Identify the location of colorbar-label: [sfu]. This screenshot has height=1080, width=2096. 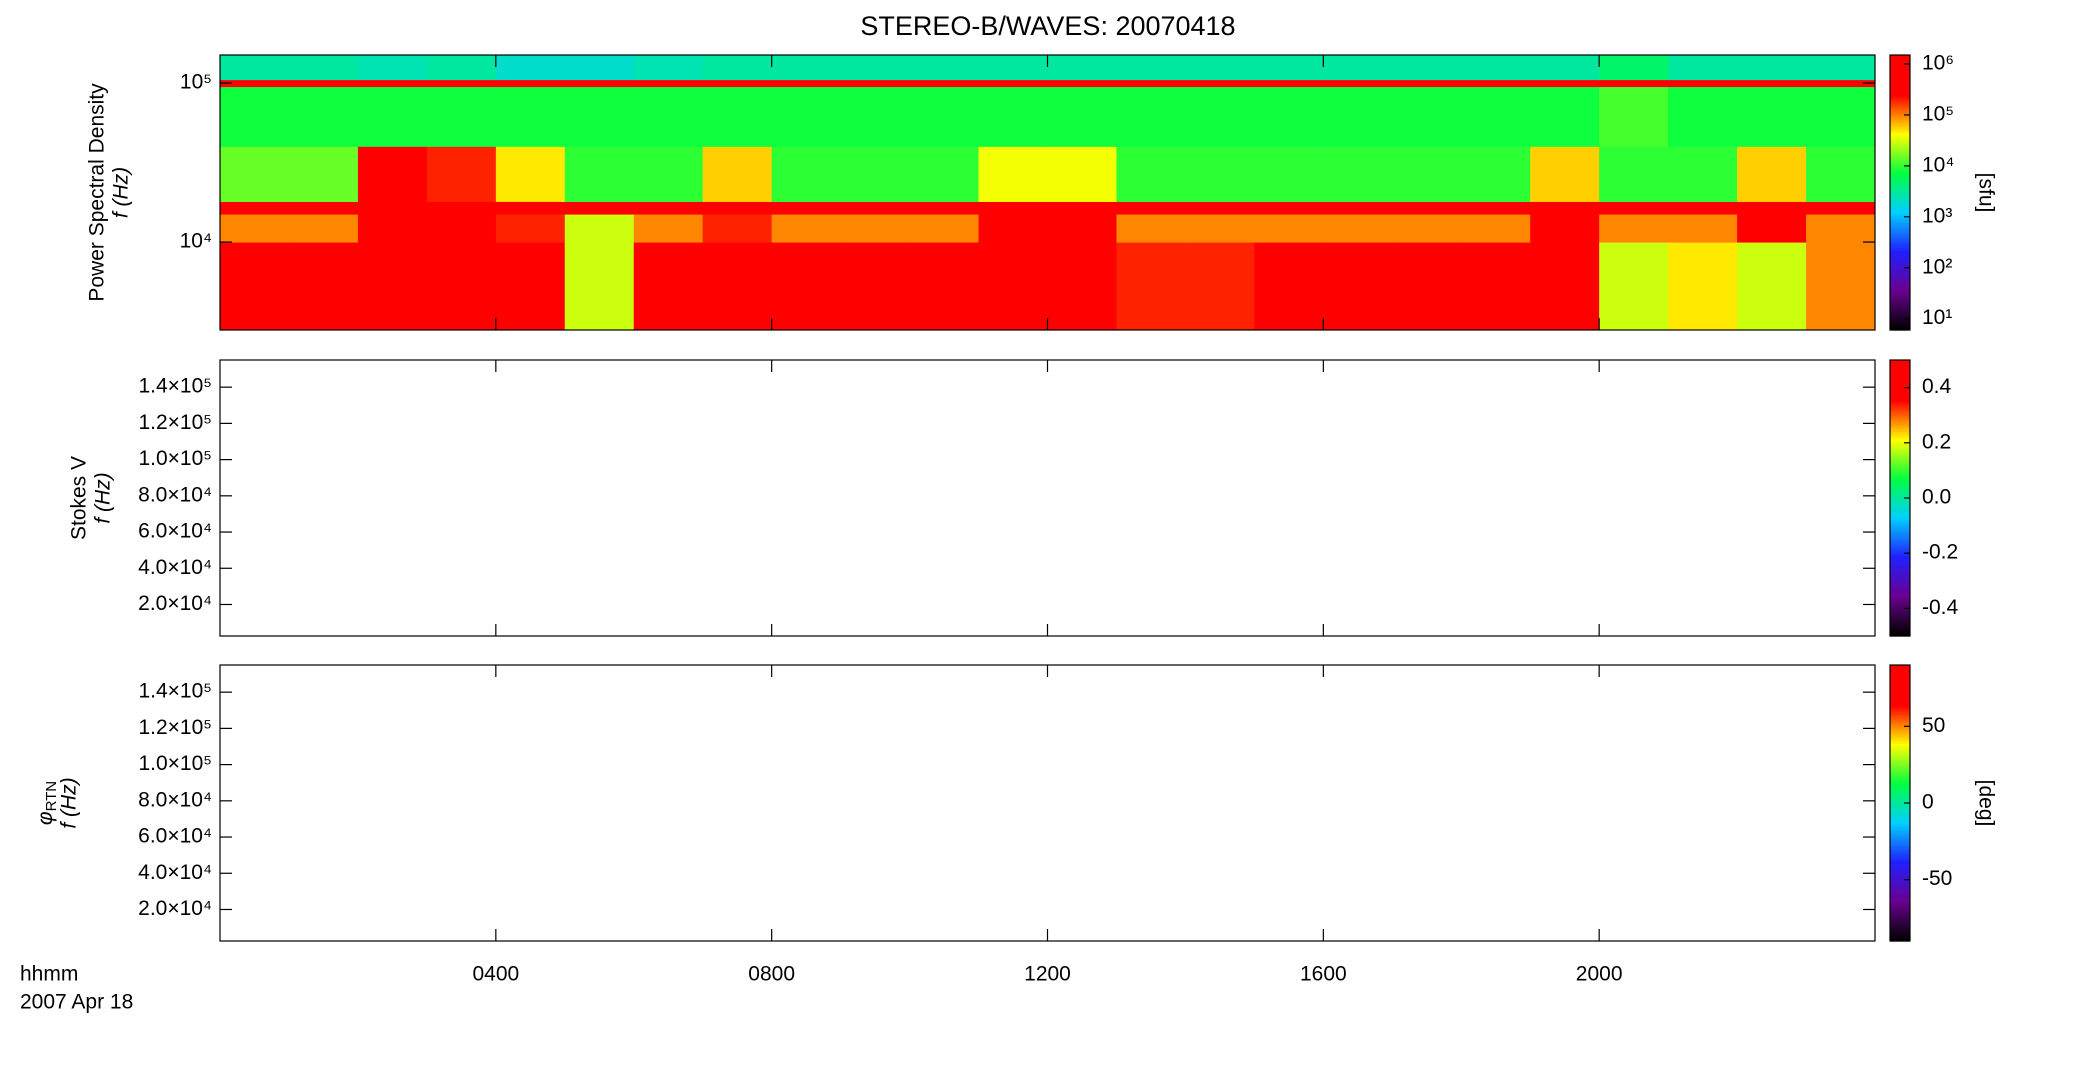
(1985, 193).